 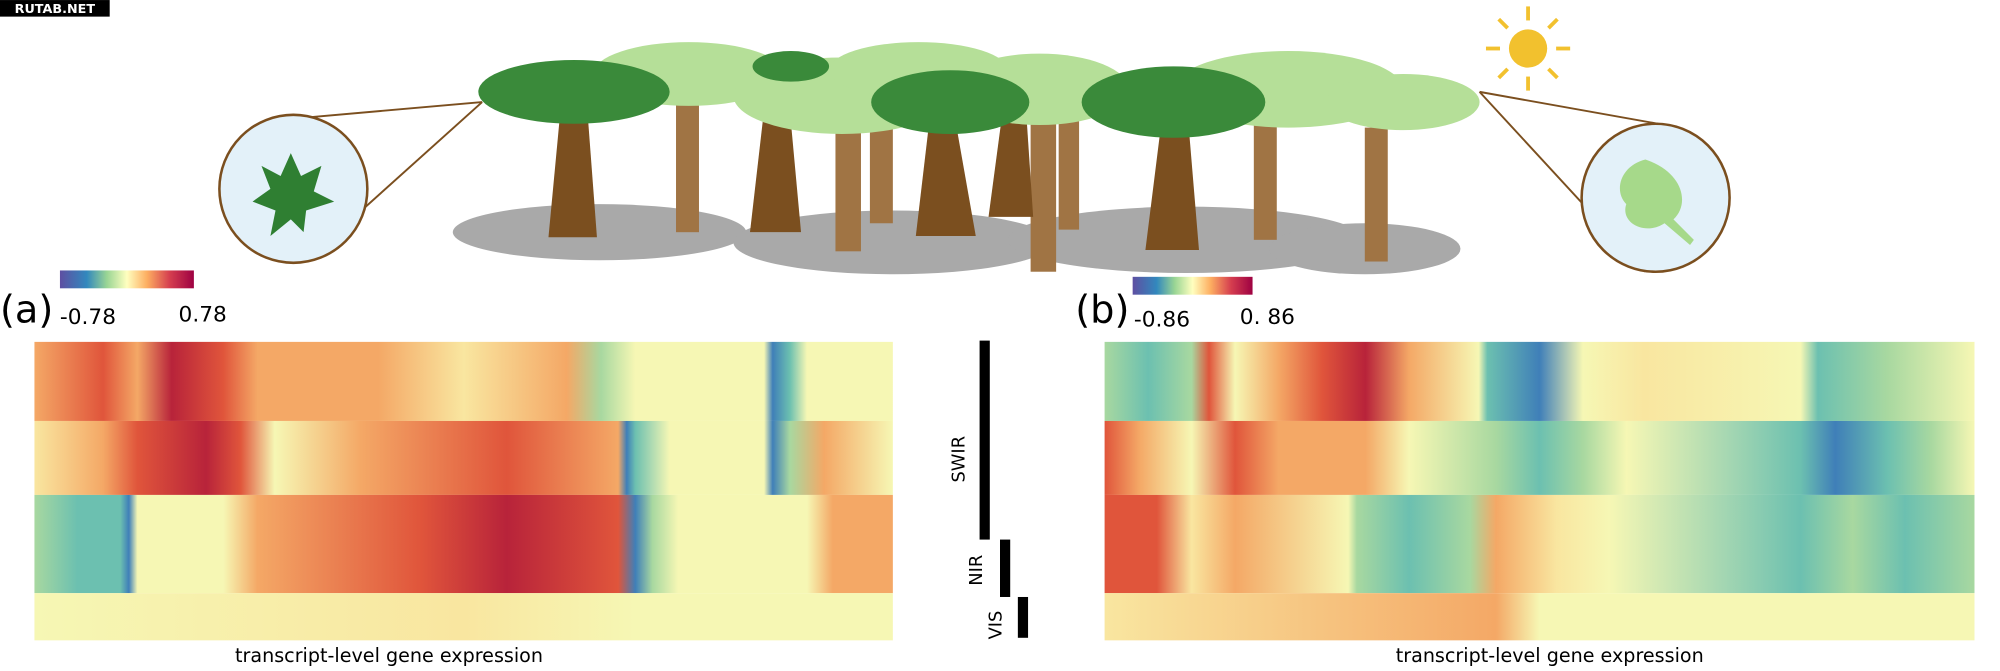 What do you see at coordinates (958, 459) in the screenshot?
I see `band-label: SWIR` at bounding box center [958, 459].